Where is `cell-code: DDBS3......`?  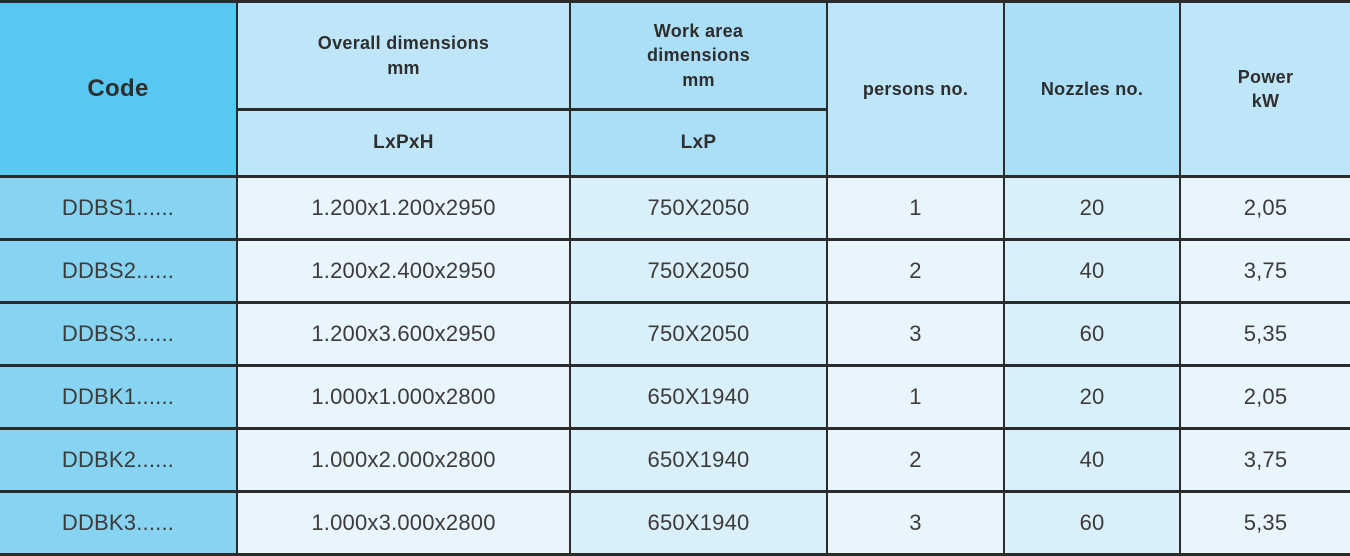
cell-code: DDBS3...... is located at coordinates (119, 334).